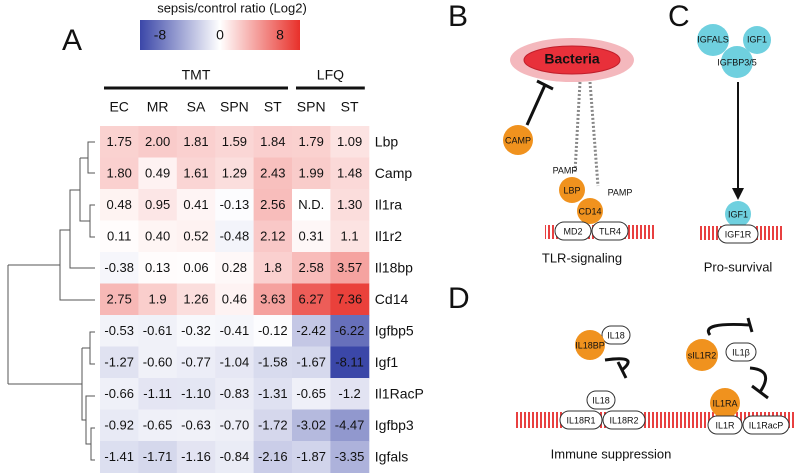 The image size is (800, 475). What do you see at coordinates (388, 236) in the screenshot?
I see `row-label: Il1r2` at bounding box center [388, 236].